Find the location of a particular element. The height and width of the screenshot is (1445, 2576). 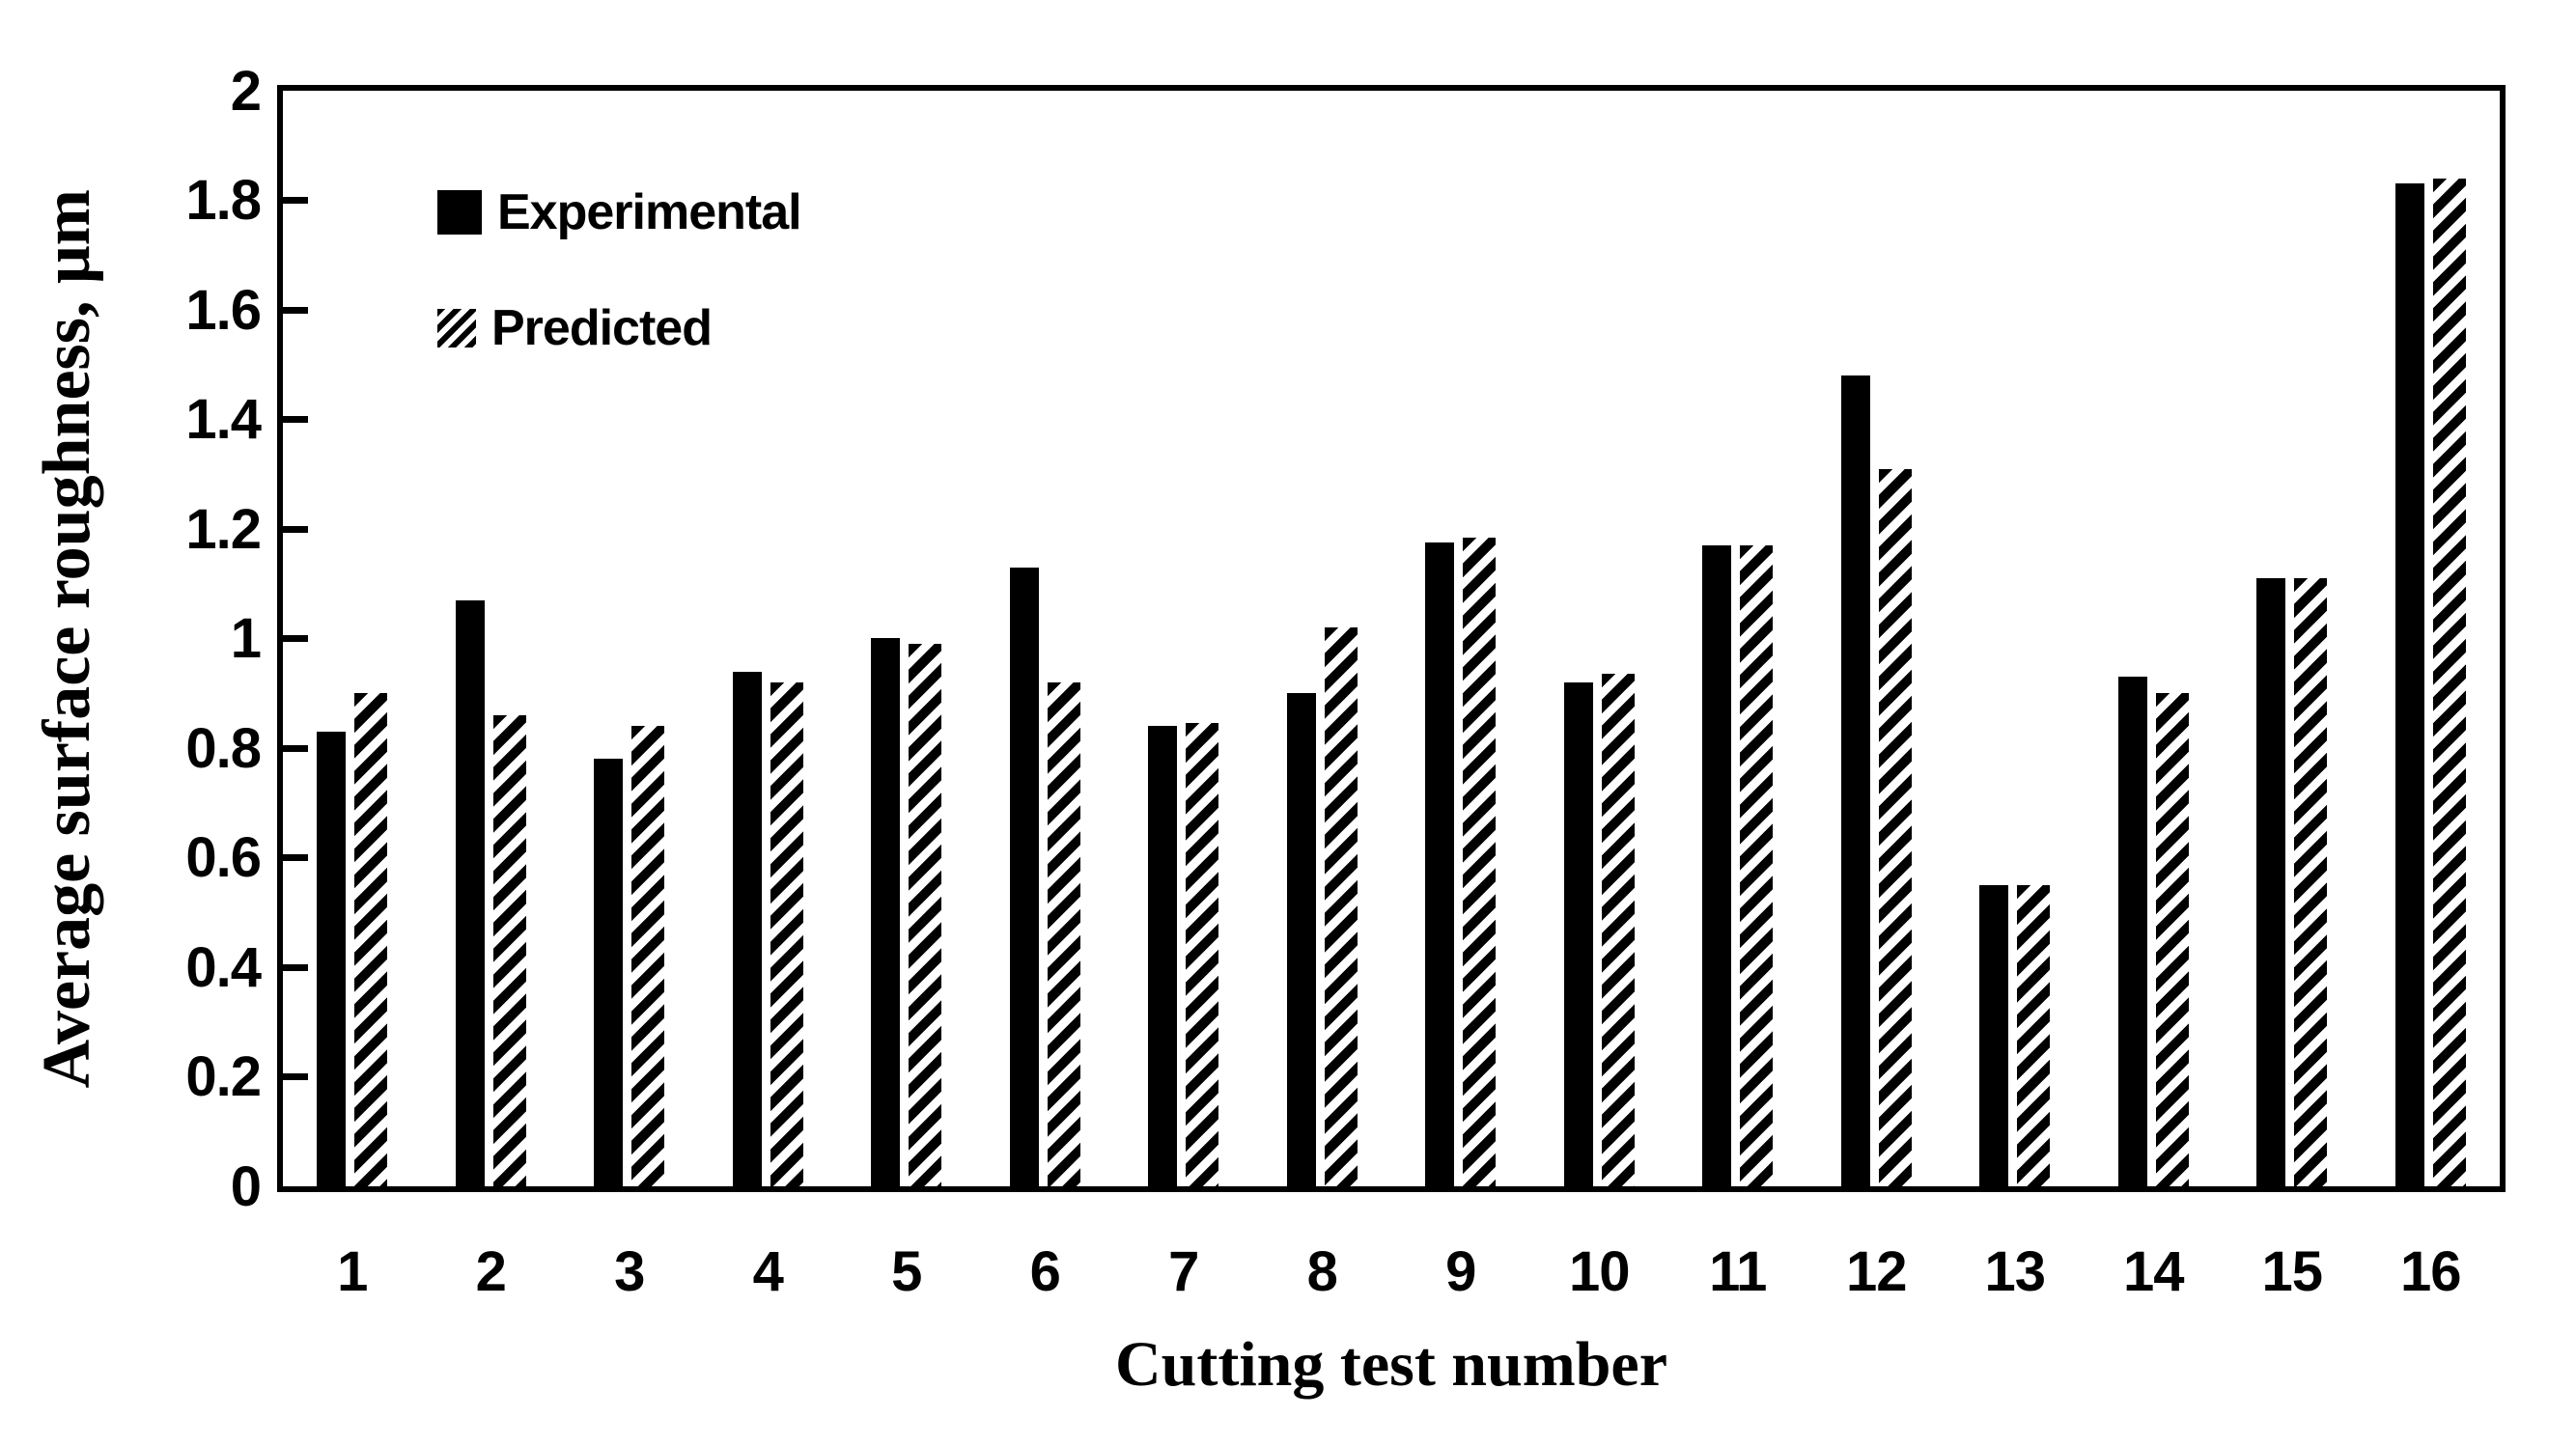

predicted-swatch-icon is located at coordinates (457, 328).